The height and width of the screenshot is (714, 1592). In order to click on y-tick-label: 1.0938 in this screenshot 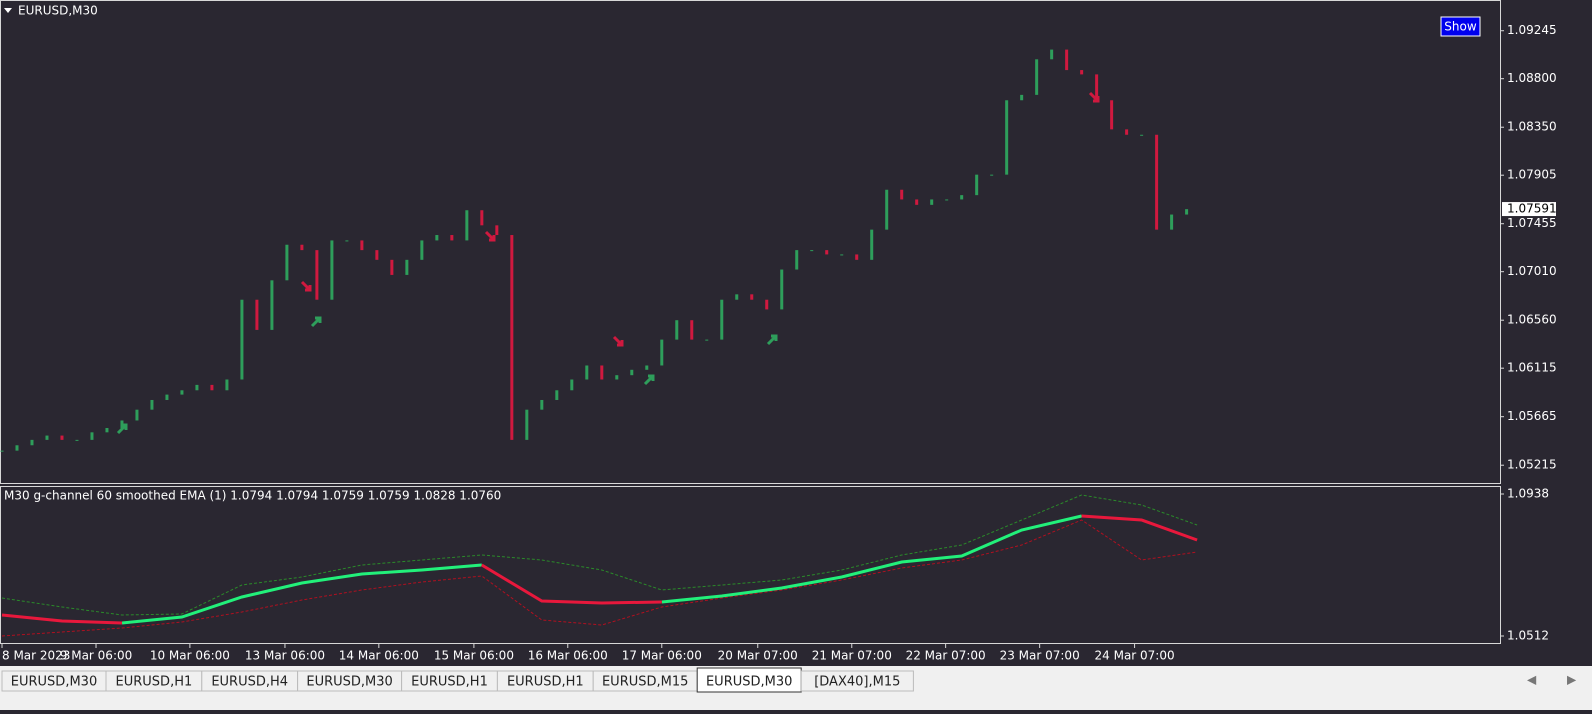, I will do `click(1528, 494)`.